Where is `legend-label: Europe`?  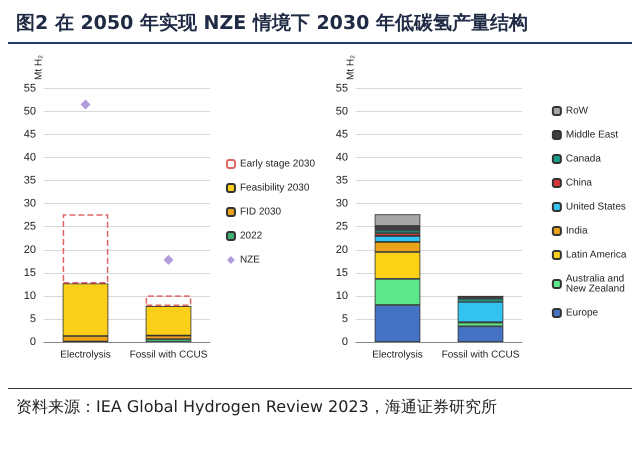 legend-label: Europe is located at coordinates (582, 313).